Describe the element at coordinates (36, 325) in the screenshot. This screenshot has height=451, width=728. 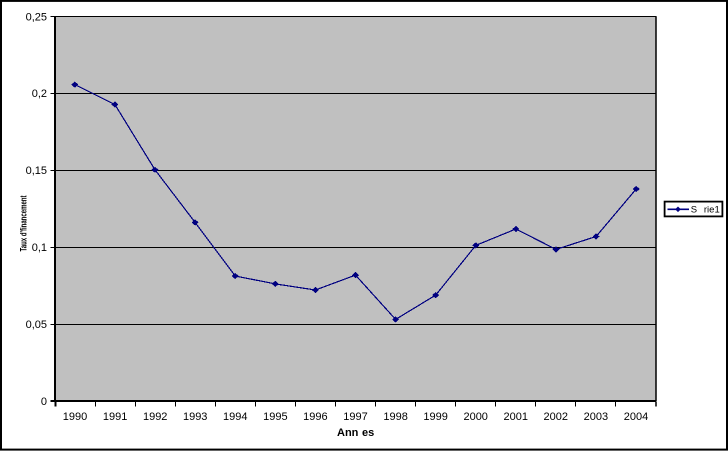
I see `svg-text: 0,05` at that location.